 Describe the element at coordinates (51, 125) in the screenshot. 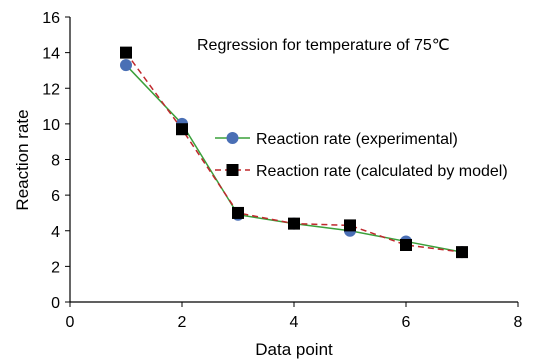

I see `y-tick-label: 10` at that location.